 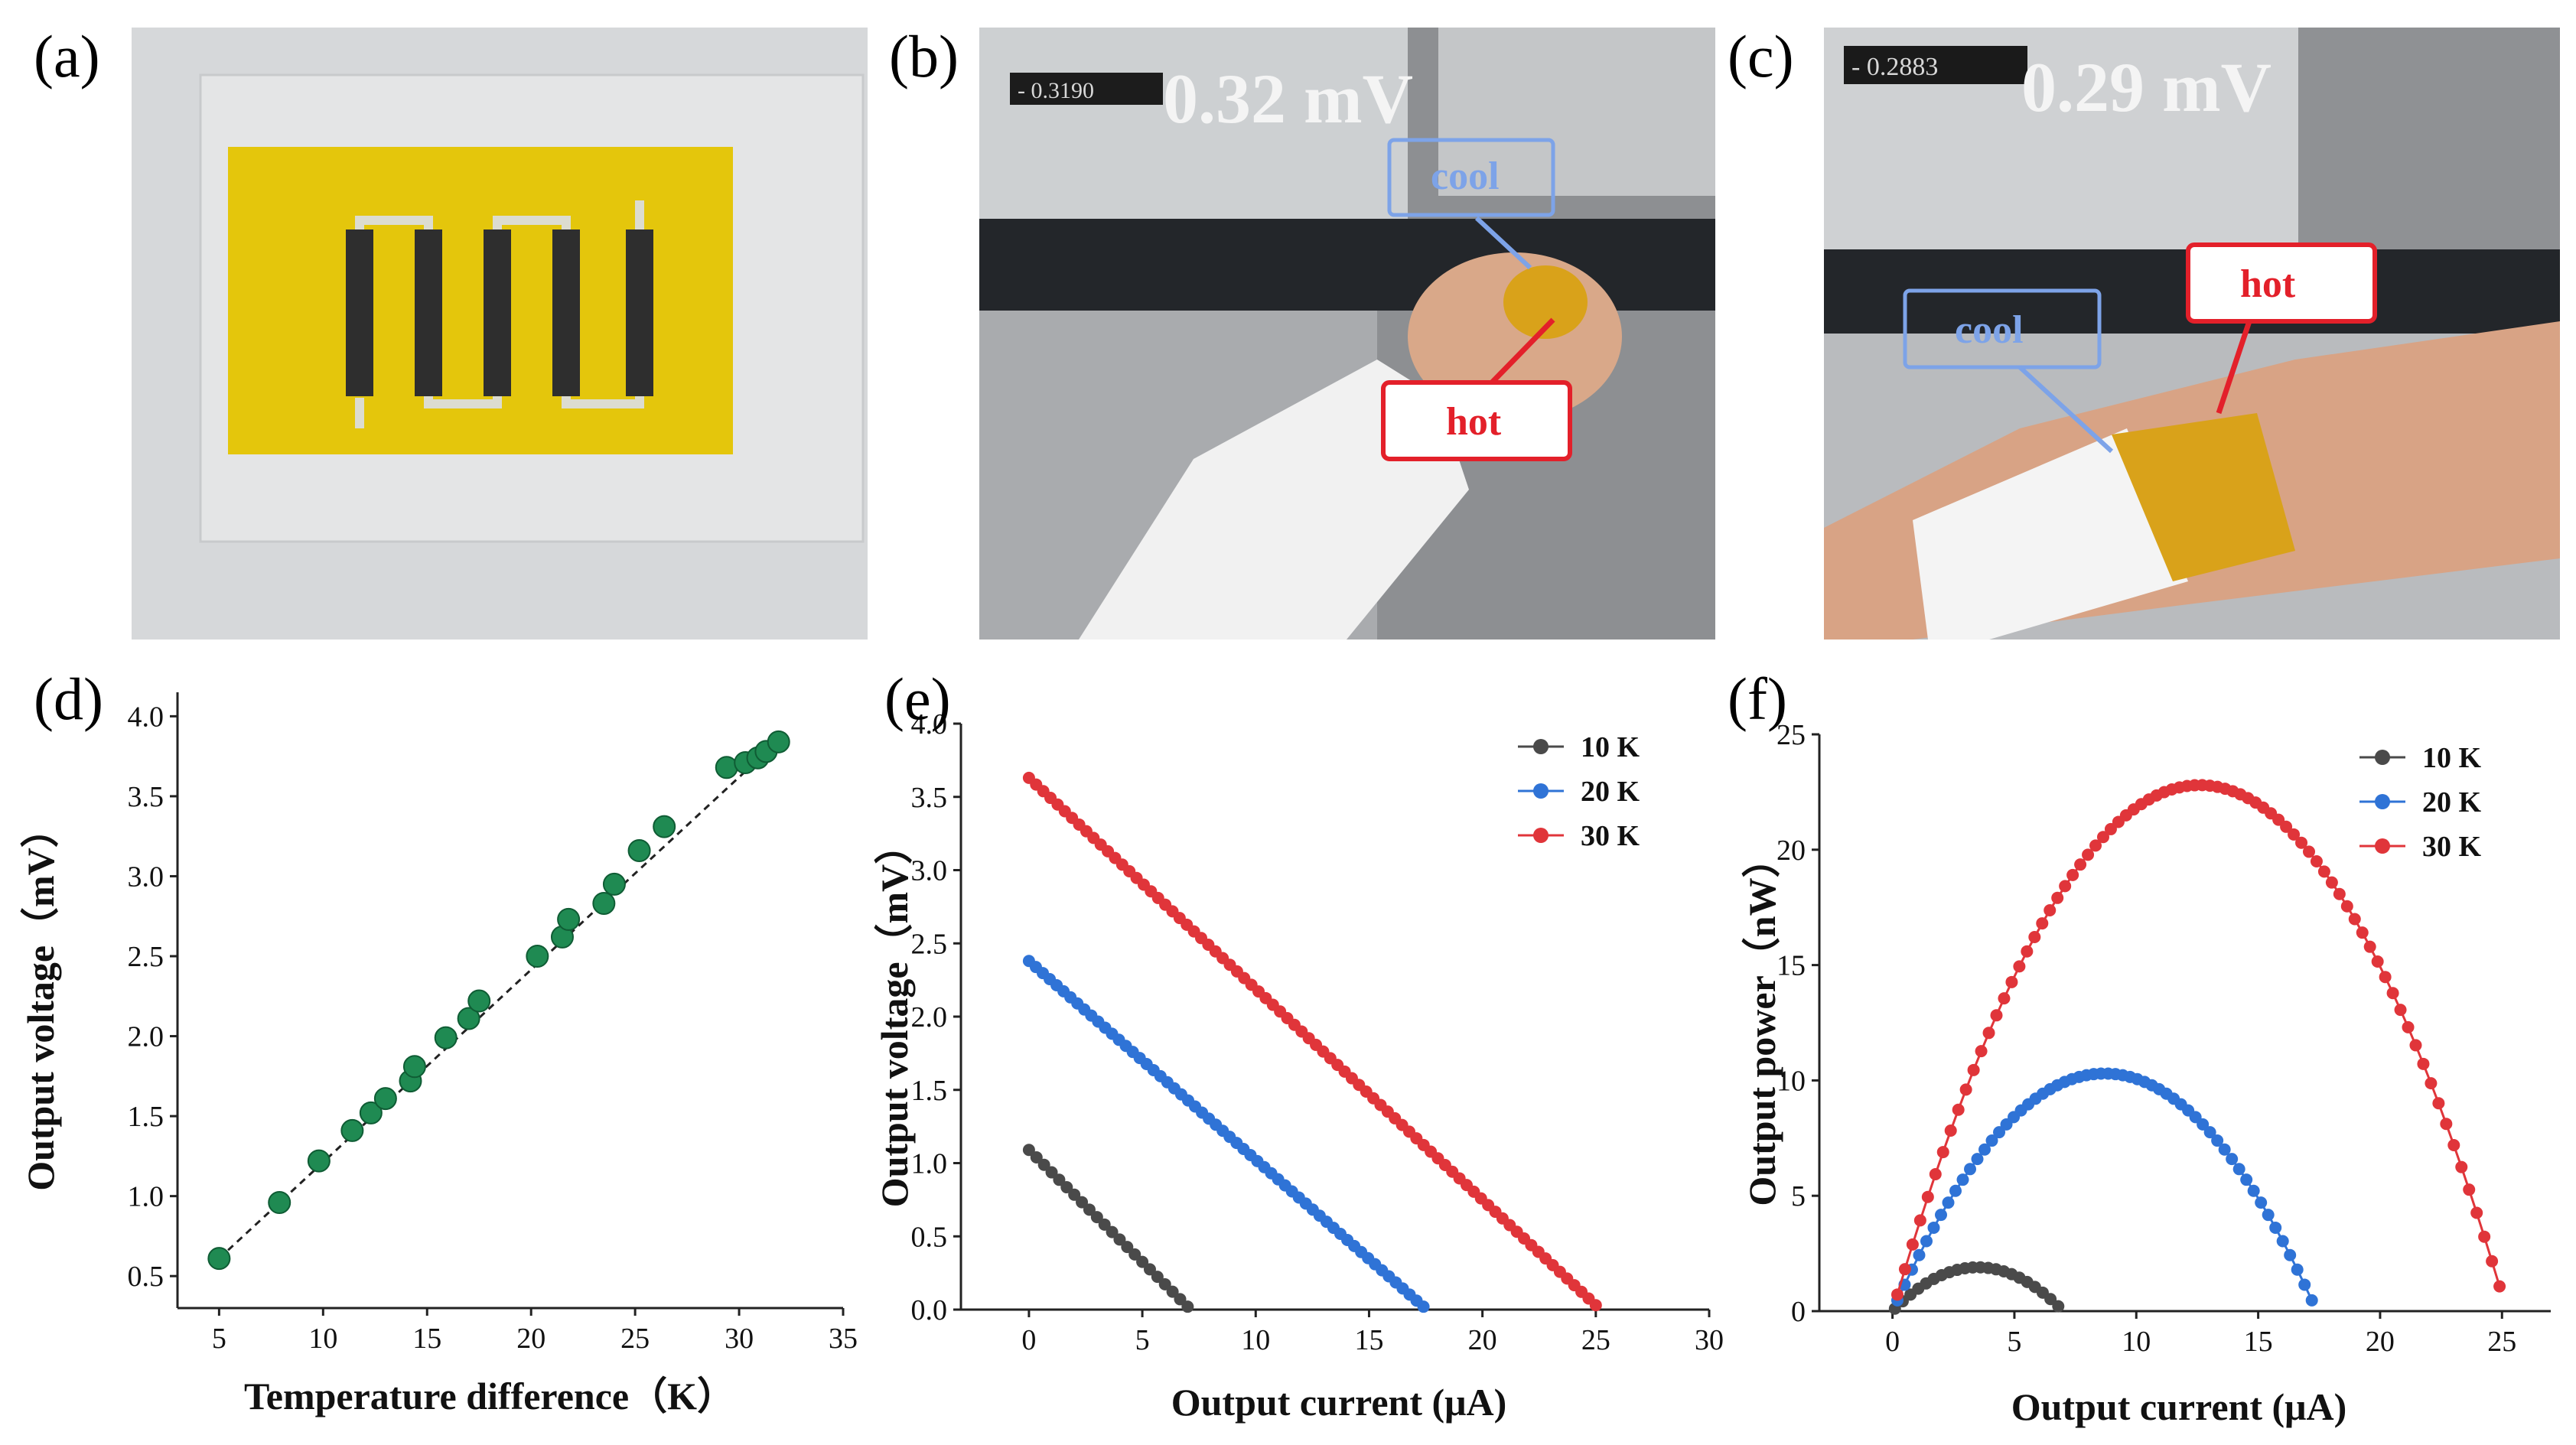 I want to click on panel-c-label: (c), so click(x=1761, y=56).